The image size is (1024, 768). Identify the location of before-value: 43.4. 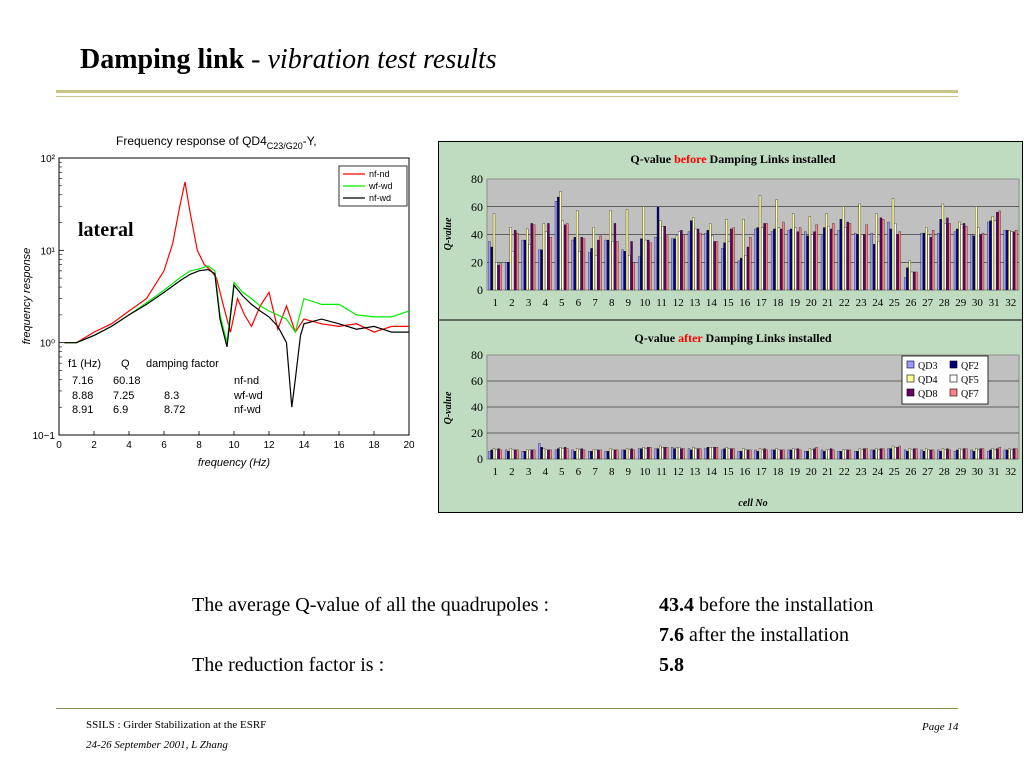
(676, 605).